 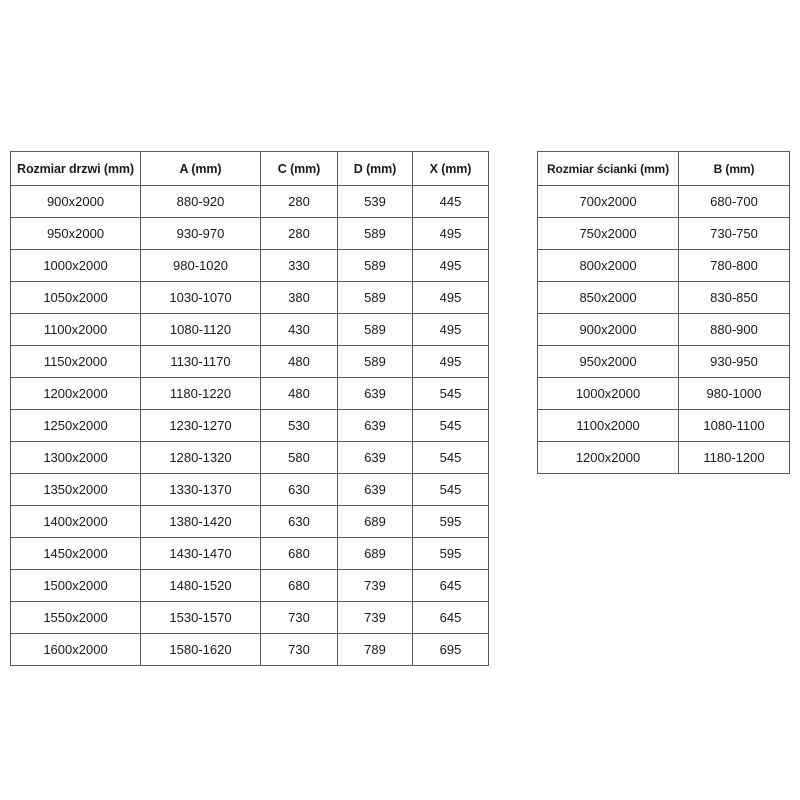 What do you see at coordinates (450, 168) in the screenshot?
I see `column-header-x: X (mm)` at bounding box center [450, 168].